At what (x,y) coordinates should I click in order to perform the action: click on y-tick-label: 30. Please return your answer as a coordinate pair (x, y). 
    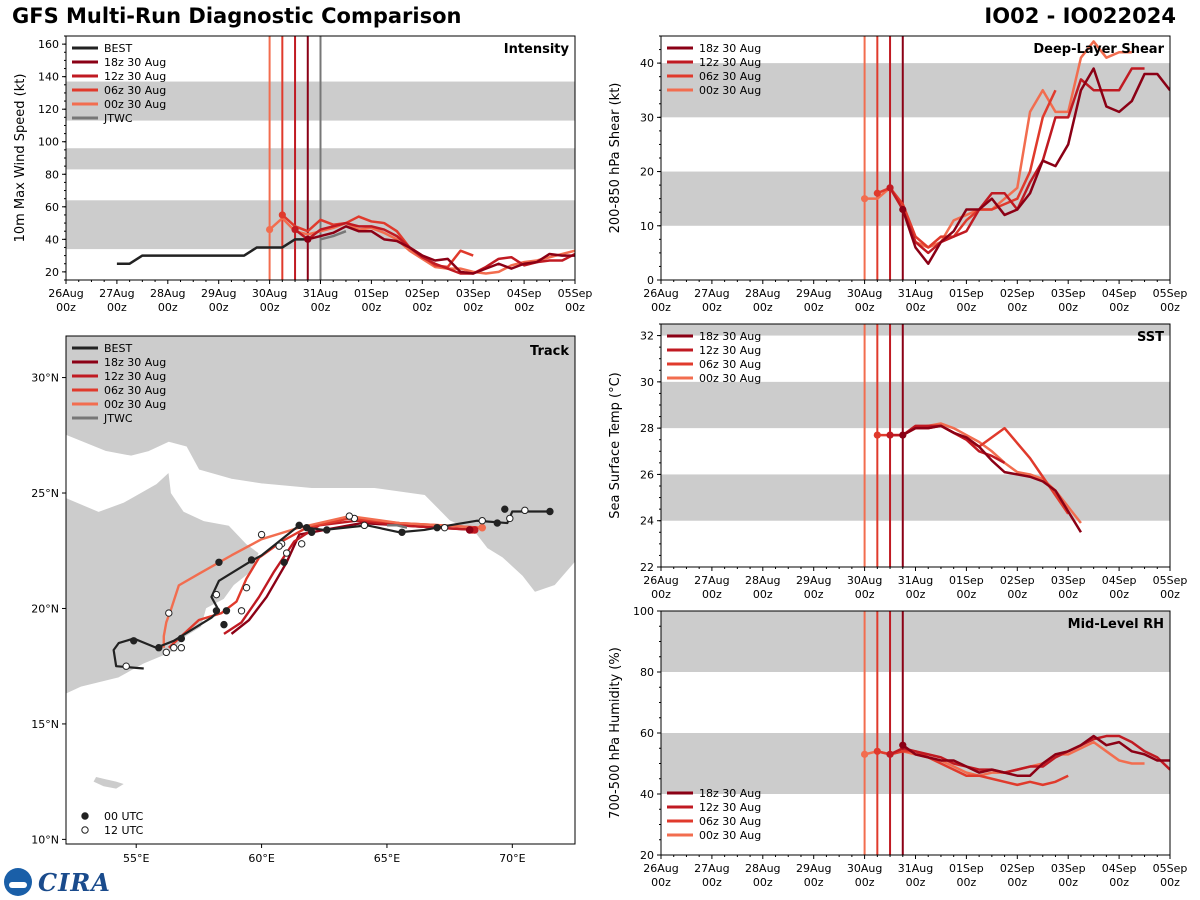
    Looking at the image, I should click on (647, 117).